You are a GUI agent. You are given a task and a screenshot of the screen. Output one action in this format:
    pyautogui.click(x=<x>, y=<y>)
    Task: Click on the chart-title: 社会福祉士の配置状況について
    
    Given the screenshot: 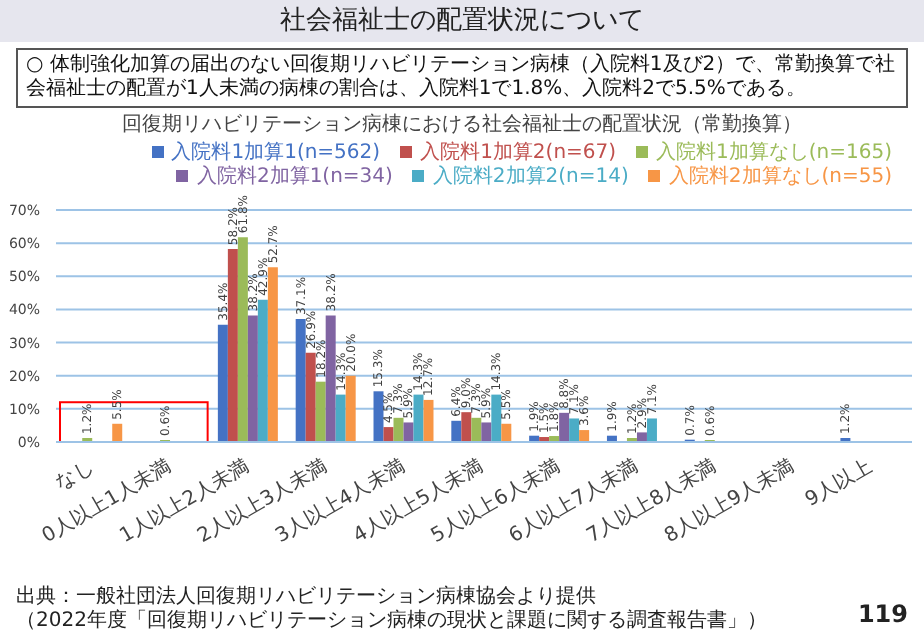 What is the action you would take?
    pyautogui.click(x=462, y=21)
    